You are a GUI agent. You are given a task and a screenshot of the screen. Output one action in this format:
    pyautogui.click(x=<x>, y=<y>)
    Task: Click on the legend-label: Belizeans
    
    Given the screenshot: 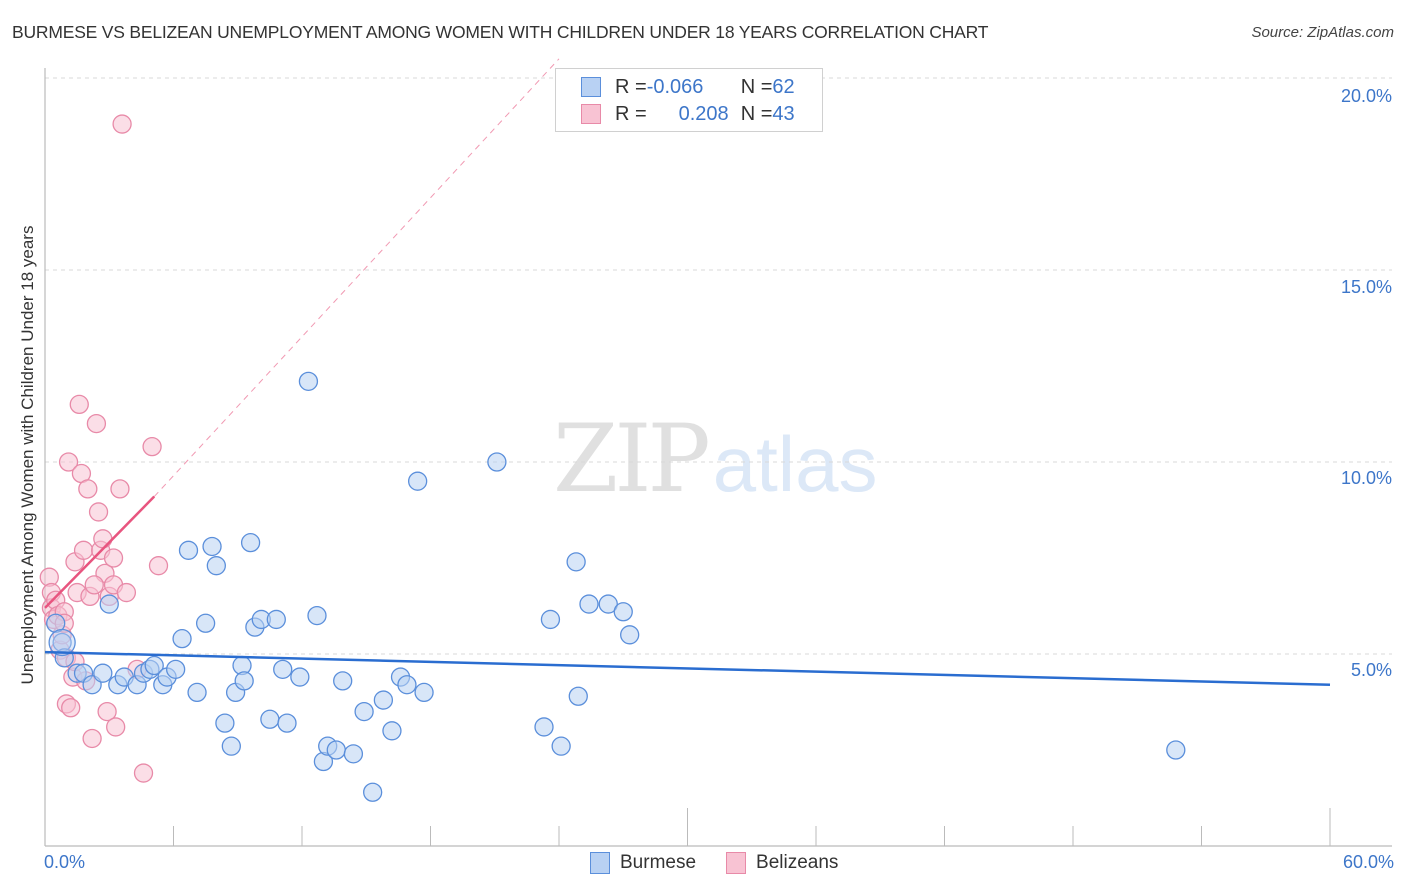 What is the action you would take?
    pyautogui.click(x=797, y=862)
    